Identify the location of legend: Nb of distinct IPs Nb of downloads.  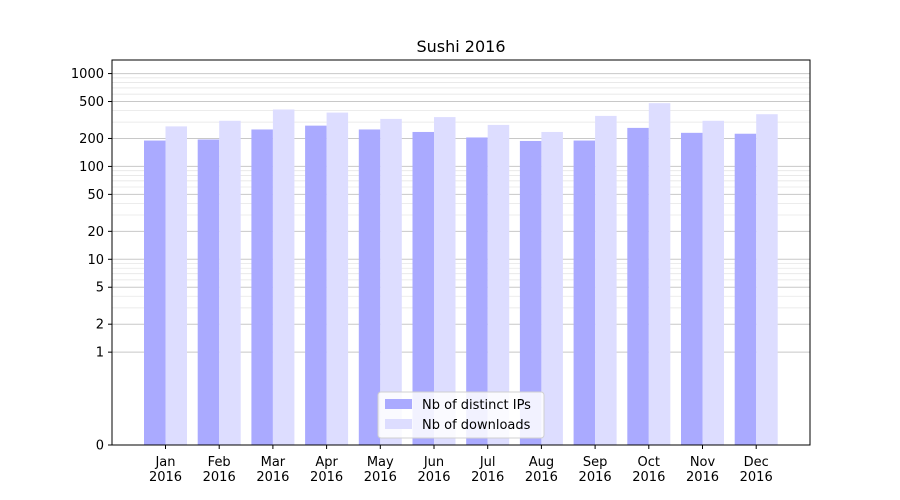
(461, 415).